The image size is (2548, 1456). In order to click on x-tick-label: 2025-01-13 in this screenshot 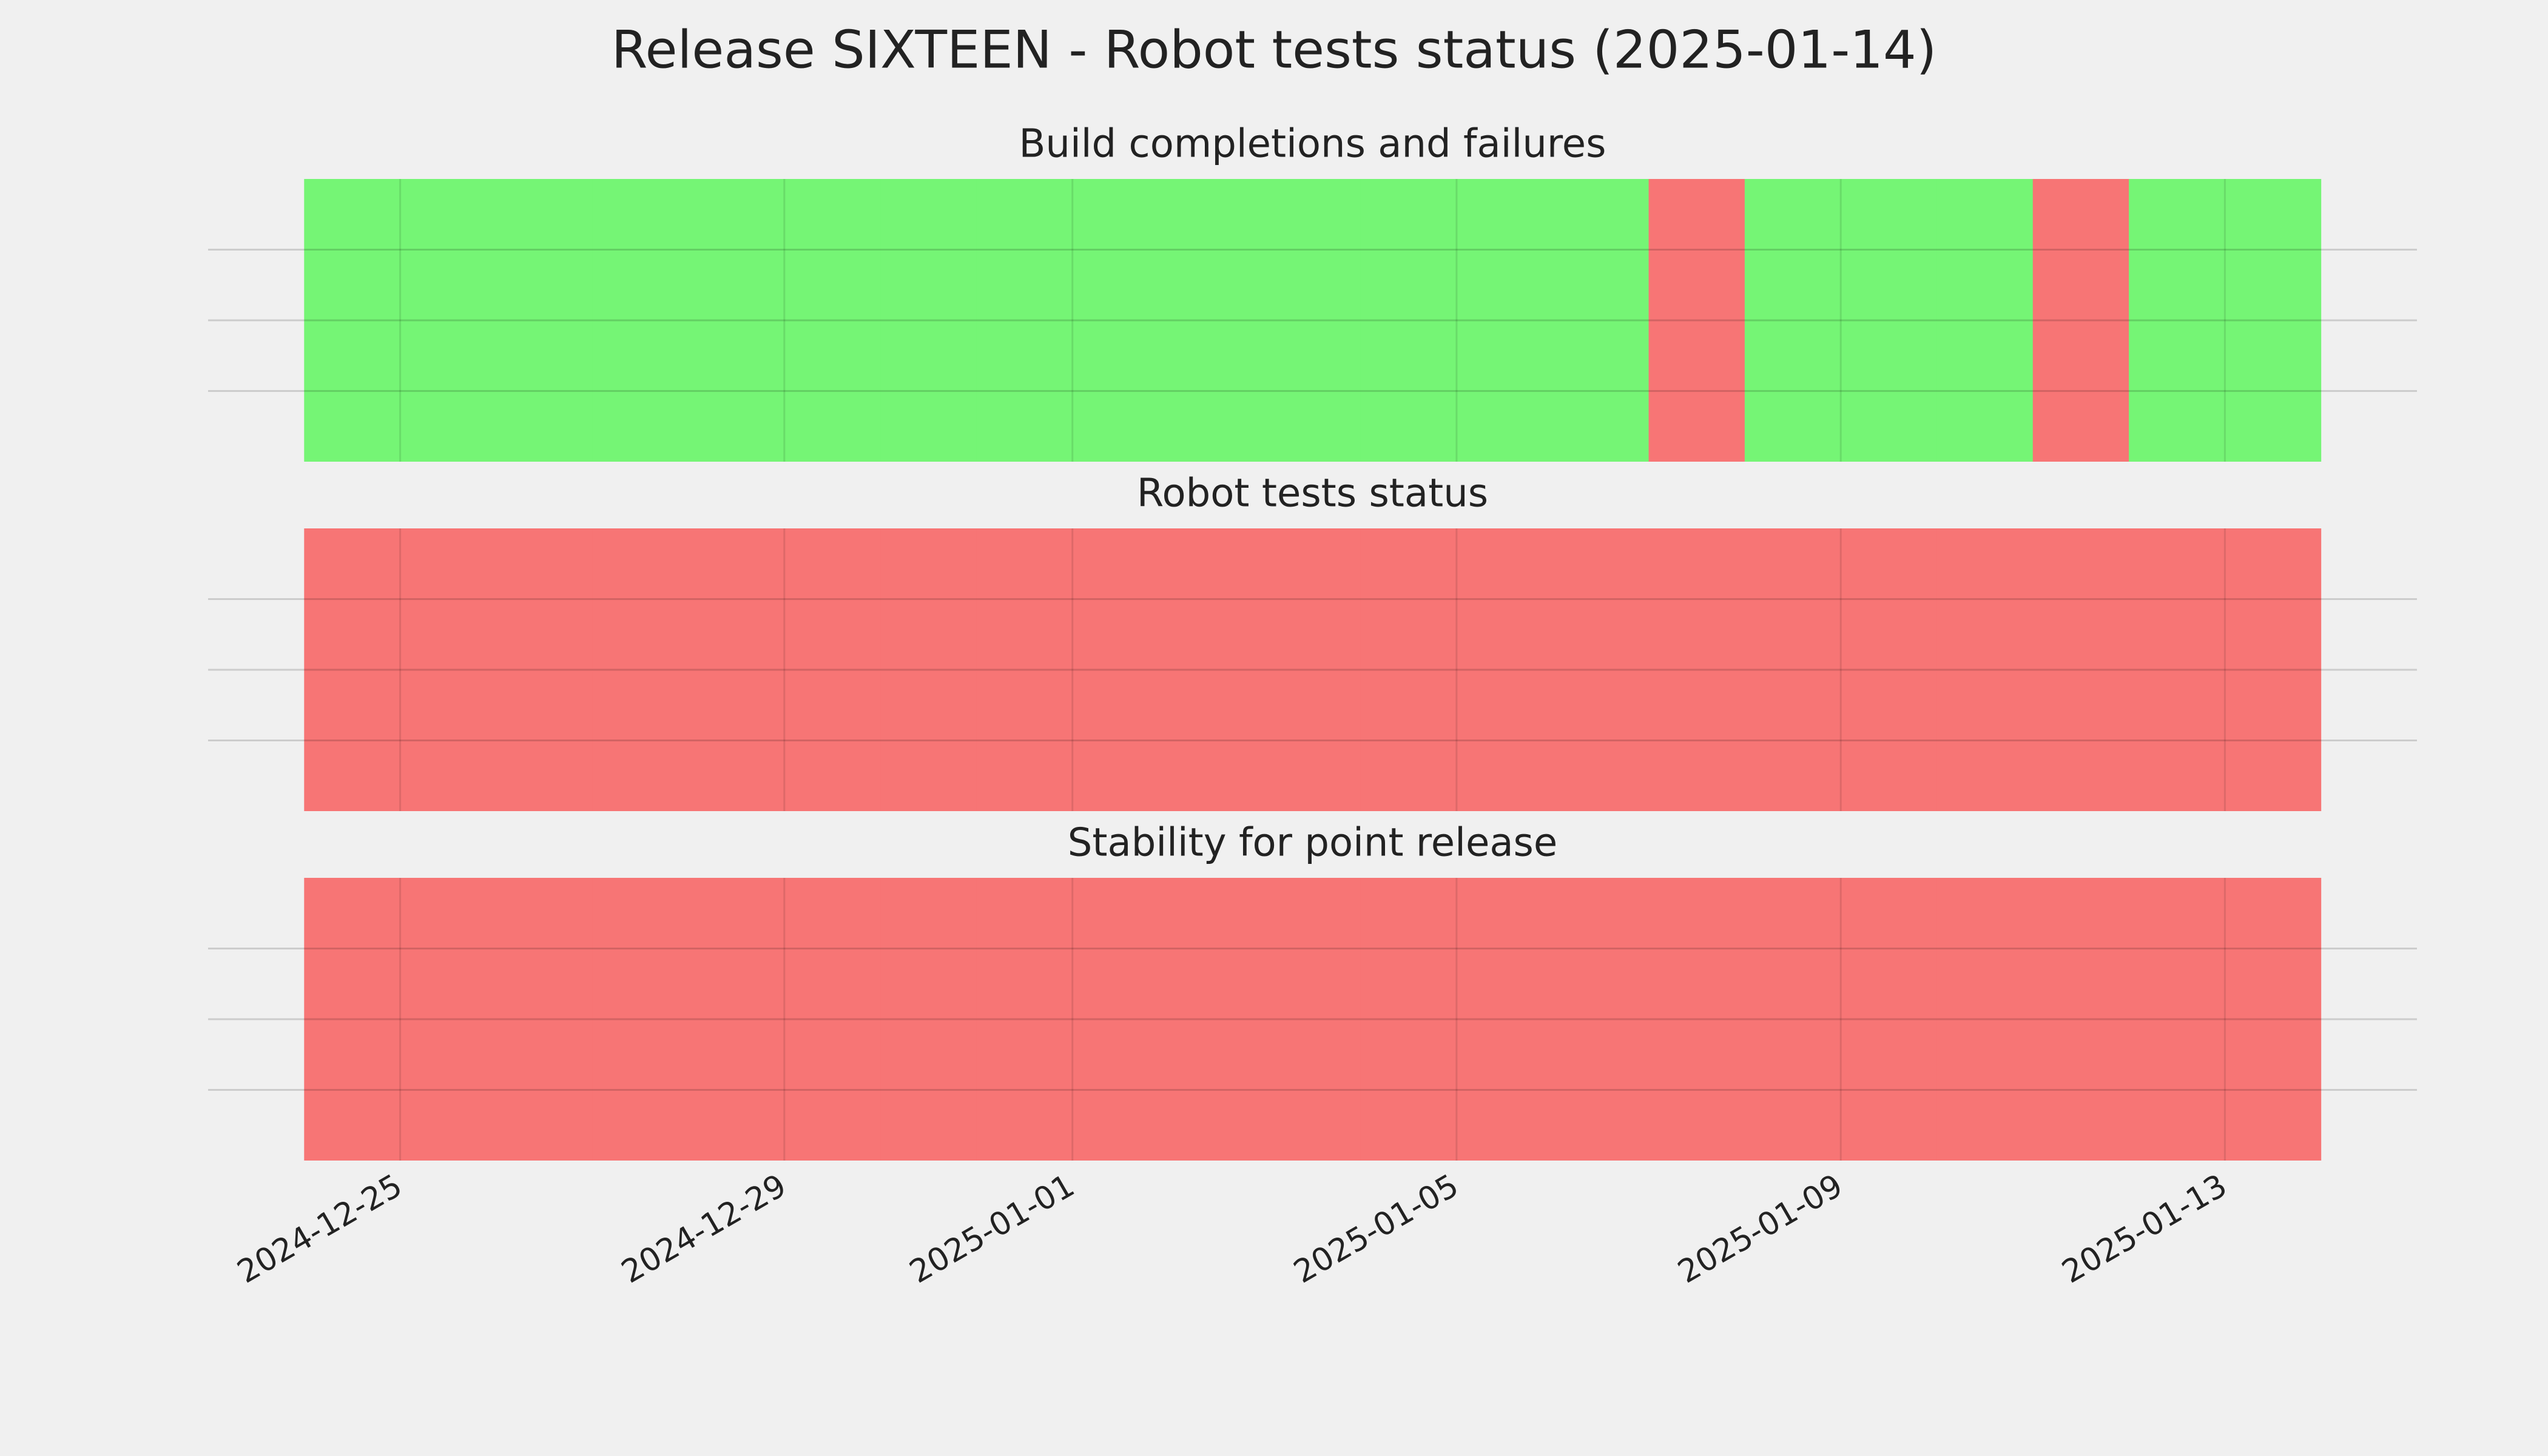, I will do `click(2144, 1228)`.